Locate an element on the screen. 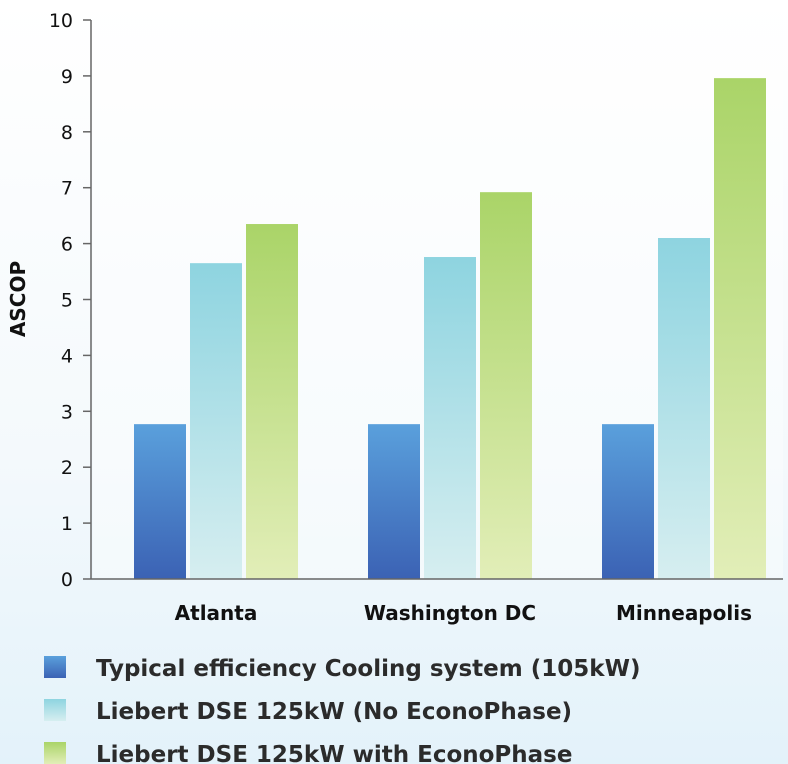  y-tick-label: 1 is located at coordinates (67, 524).